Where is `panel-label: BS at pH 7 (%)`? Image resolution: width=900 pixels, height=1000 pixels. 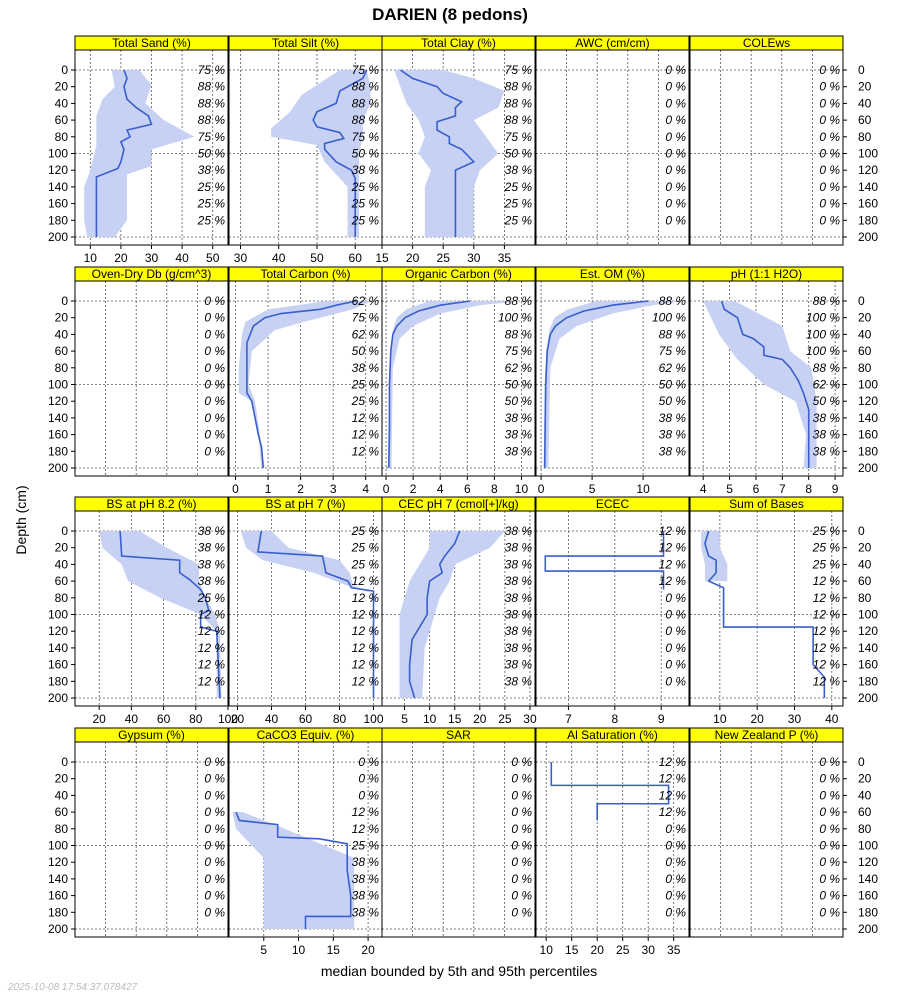
panel-label: BS at pH 7 (%) is located at coordinates (305, 504).